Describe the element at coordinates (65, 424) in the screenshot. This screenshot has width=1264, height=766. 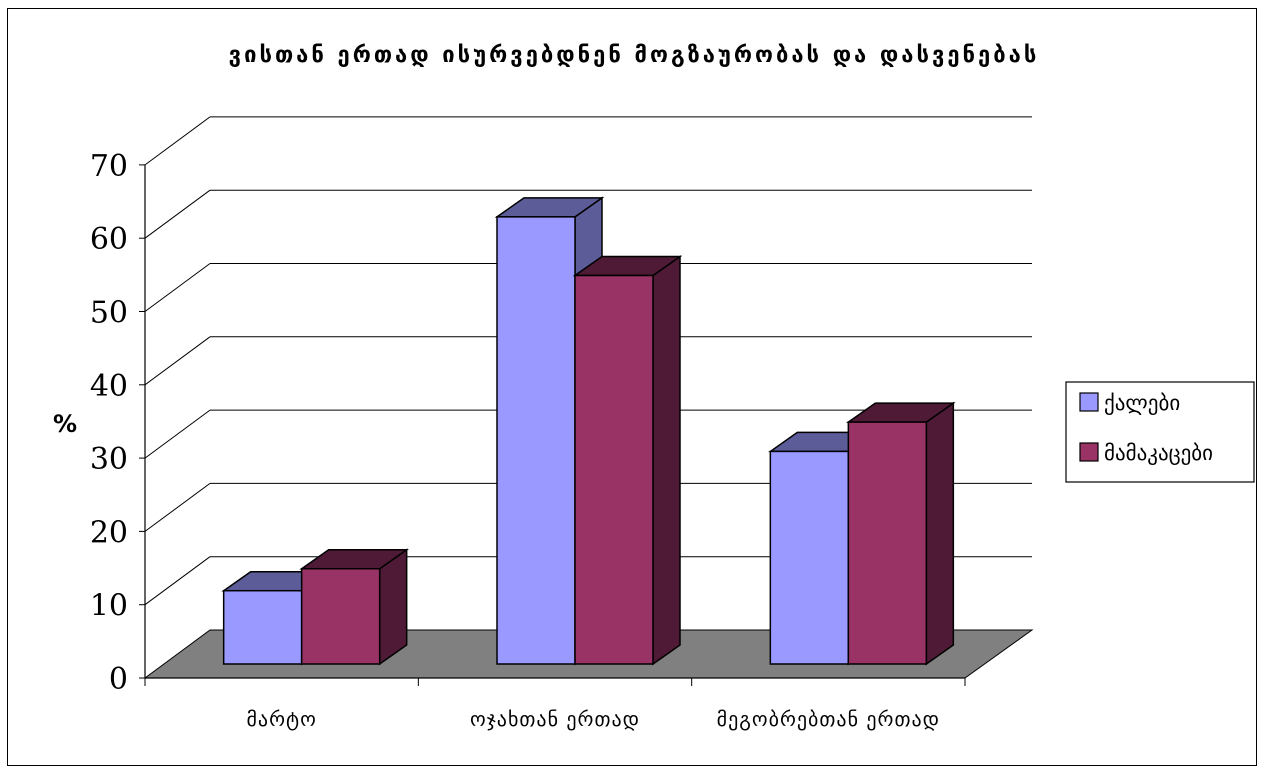
I see `y-axis-label: %` at that location.